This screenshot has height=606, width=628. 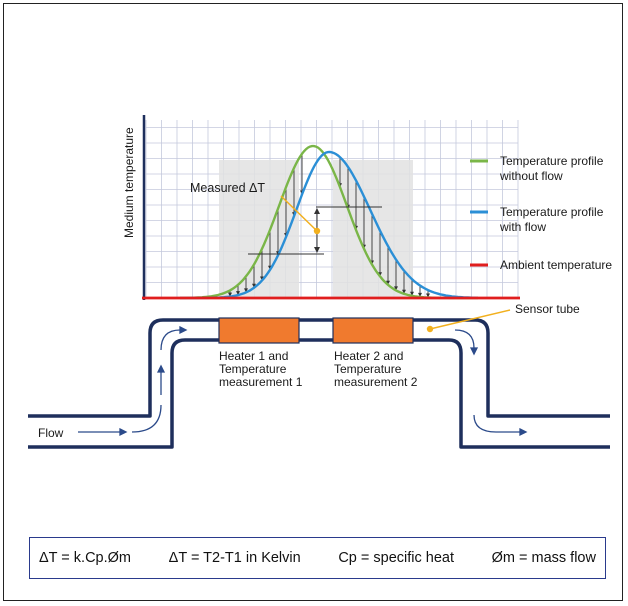 What do you see at coordinates (317, 211) in the screenshot?
I see `delta-t-arrowhead-top` at bounding box center [317, 211].